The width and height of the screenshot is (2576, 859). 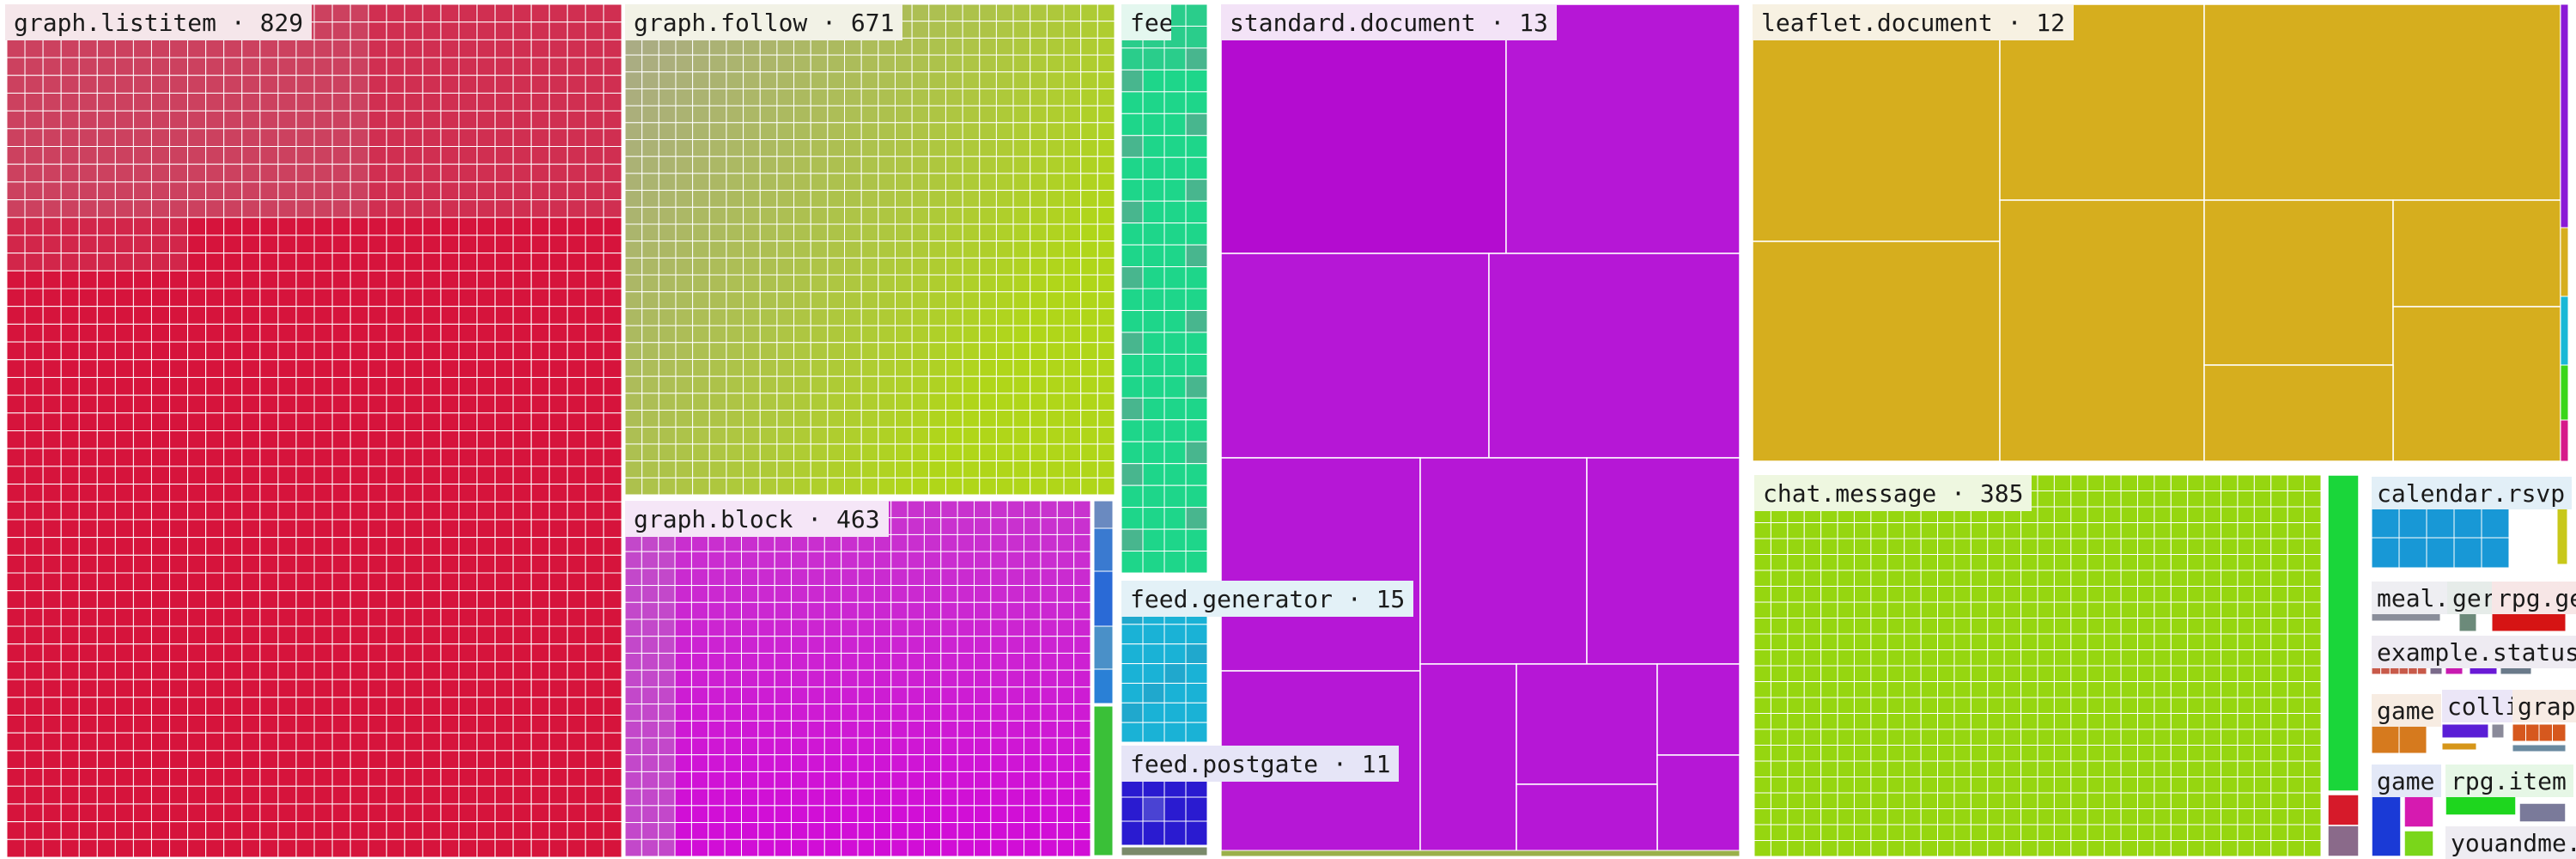 I want to click on cell-feed-postgate, so click(x=1133, y=785).